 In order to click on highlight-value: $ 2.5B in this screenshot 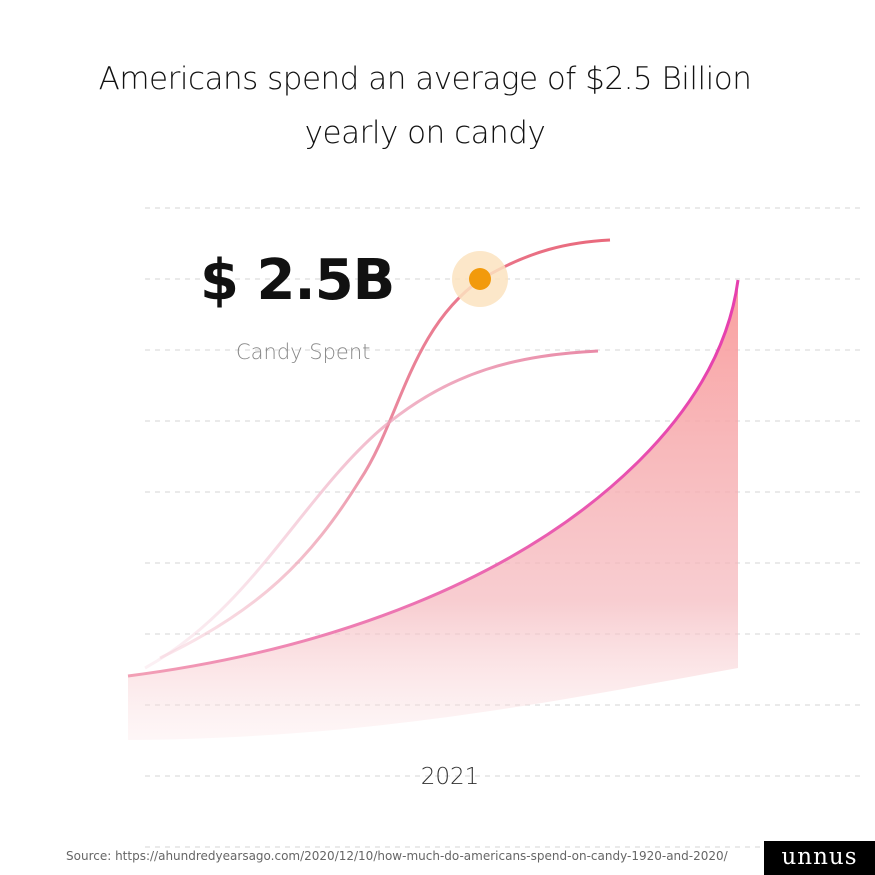, I will do `click(297, 280)`.